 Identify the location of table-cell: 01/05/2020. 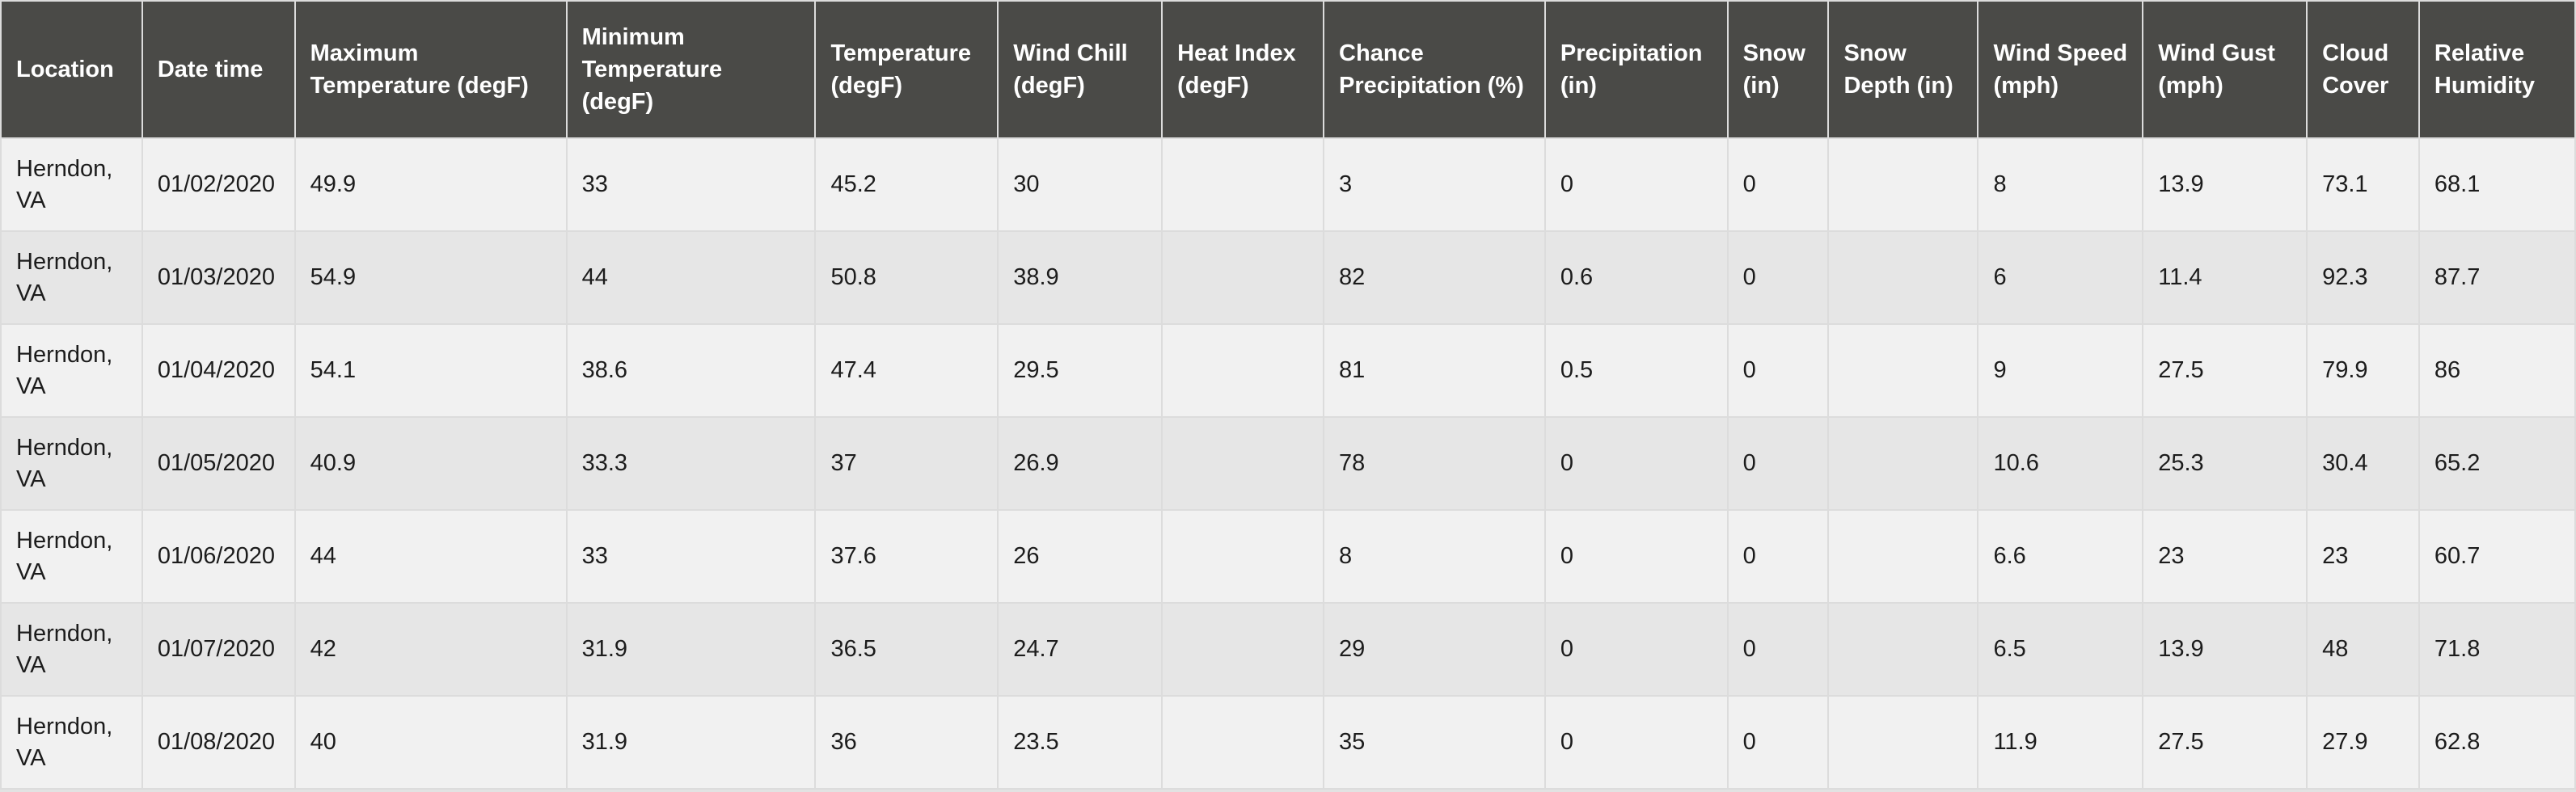
(218, 464).